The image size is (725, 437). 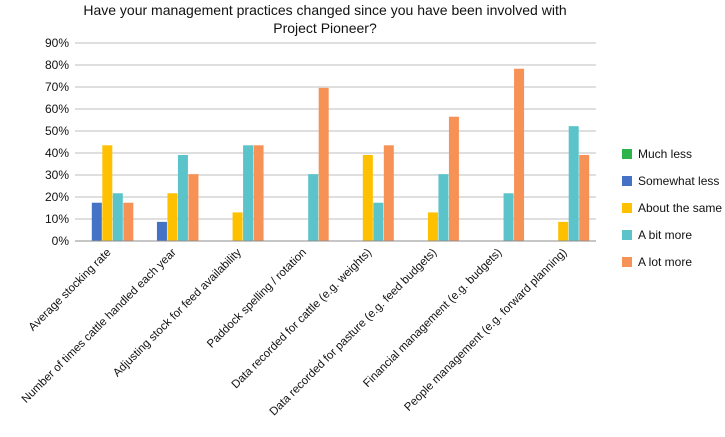 I want to click on y-tick-label: 70%, so click(x=57, y=87).